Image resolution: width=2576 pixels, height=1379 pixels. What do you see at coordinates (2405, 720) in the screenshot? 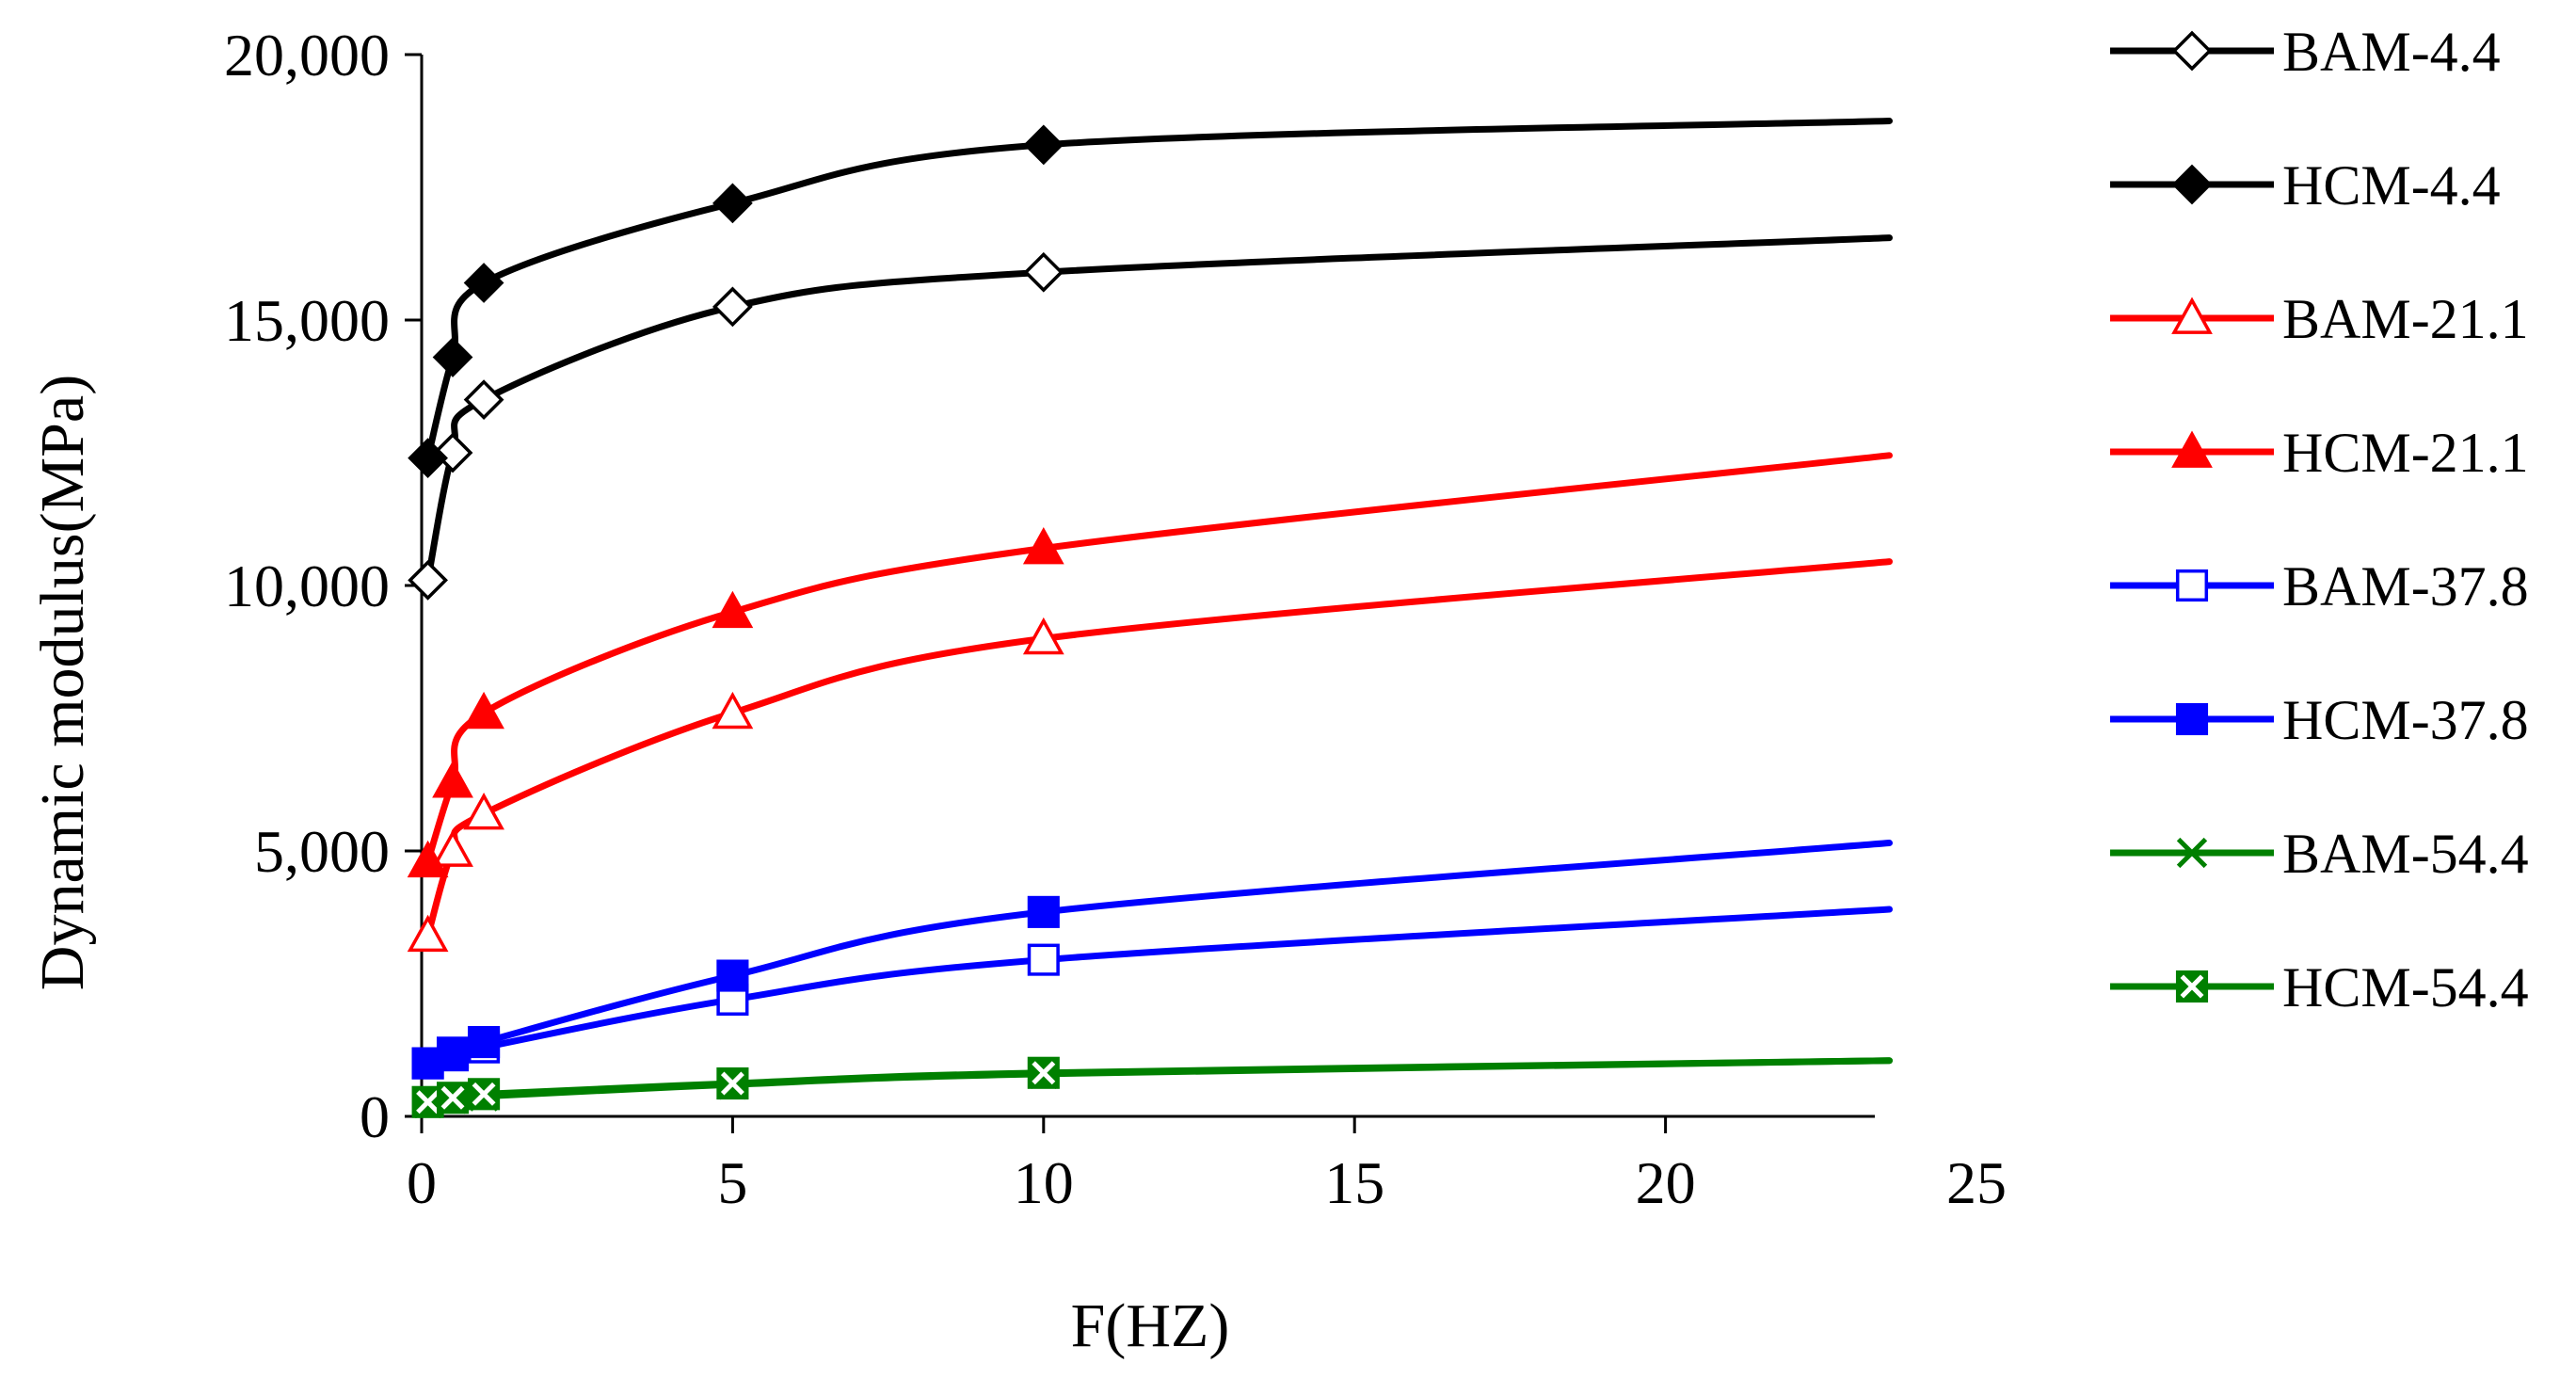
I see `legend-label: HCM-37.8` at bounding box center [2405, 720].